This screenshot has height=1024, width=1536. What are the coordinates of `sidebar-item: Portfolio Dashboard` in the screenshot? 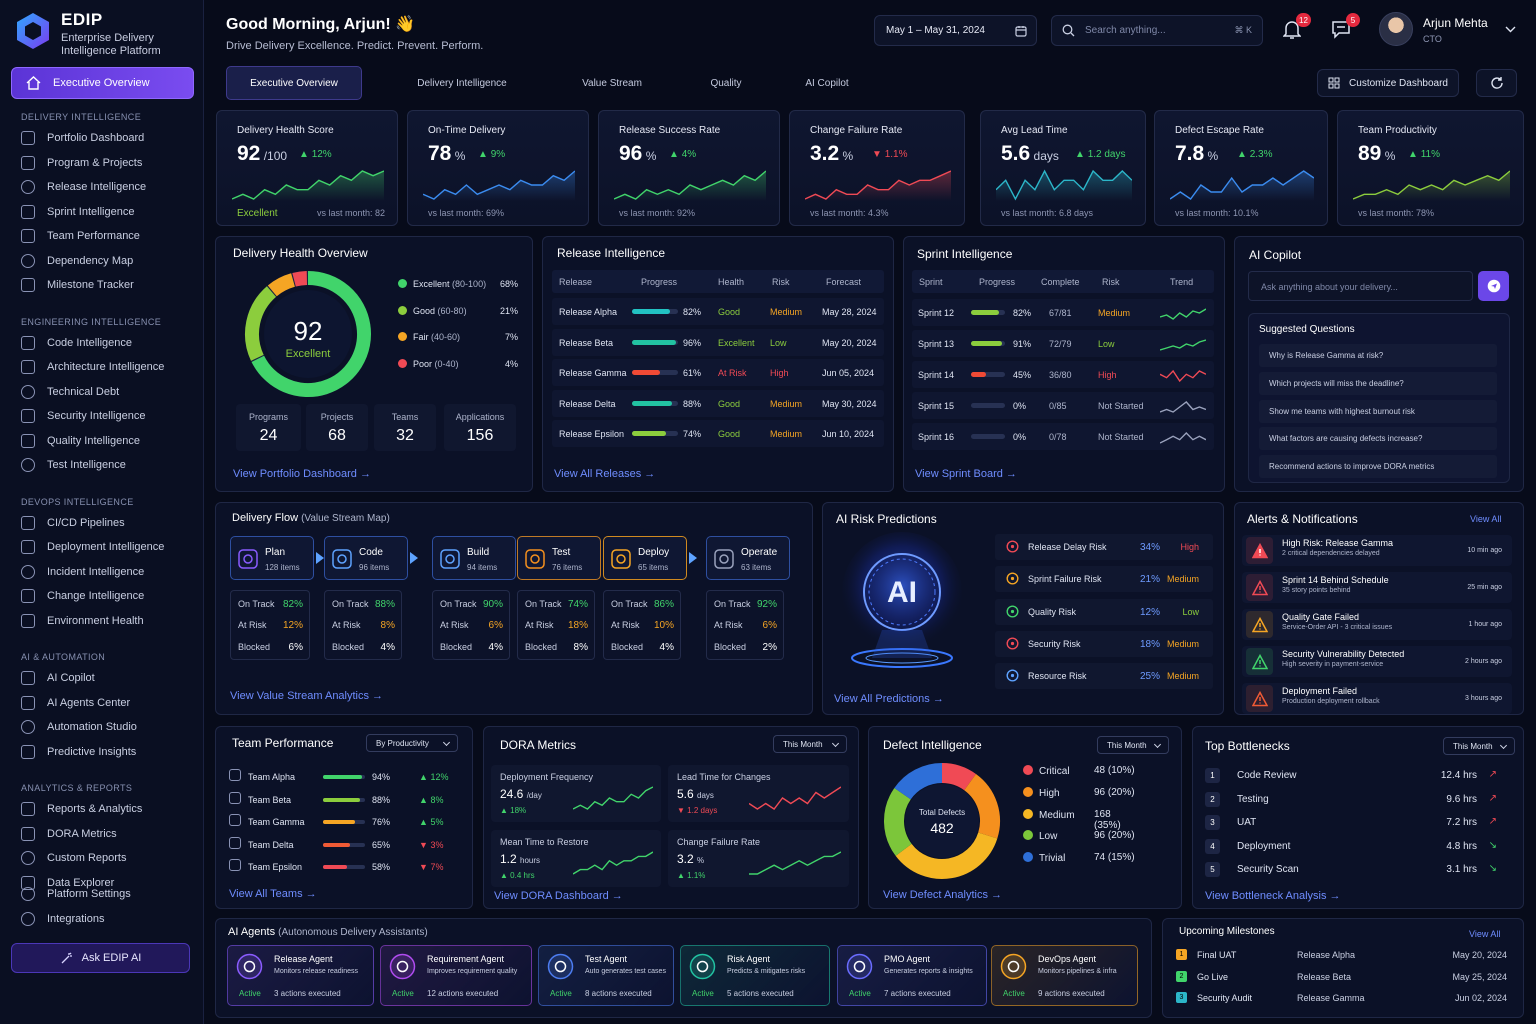 It's located at (108, 138).